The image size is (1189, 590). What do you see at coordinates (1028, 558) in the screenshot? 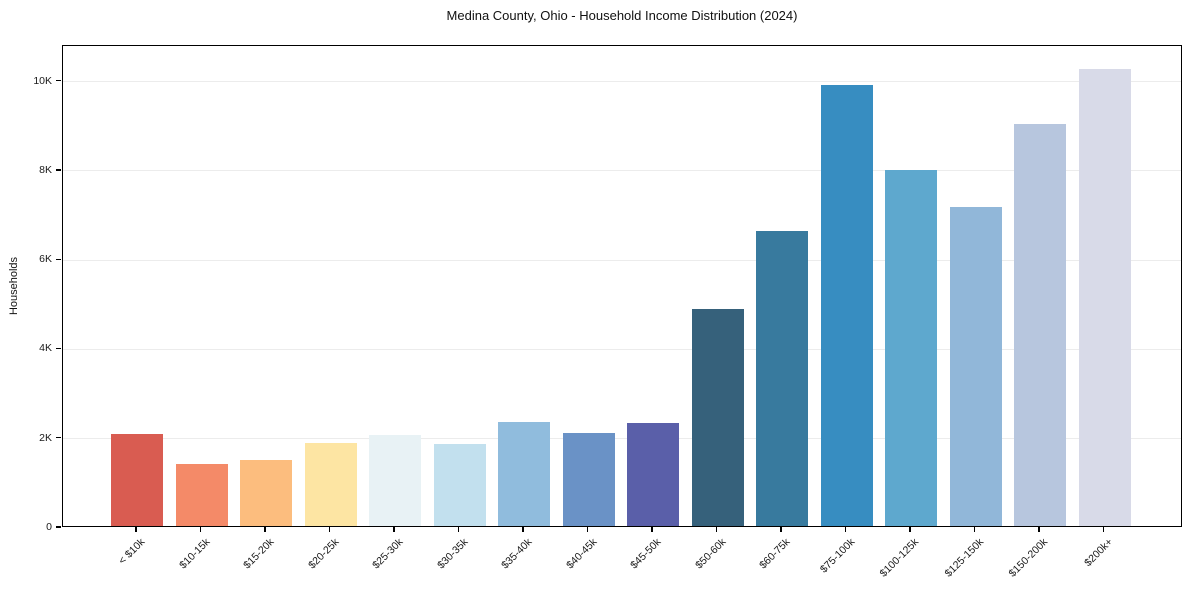
I see `x-tick-label: $150-200k` at bounding box center [1028, 558].